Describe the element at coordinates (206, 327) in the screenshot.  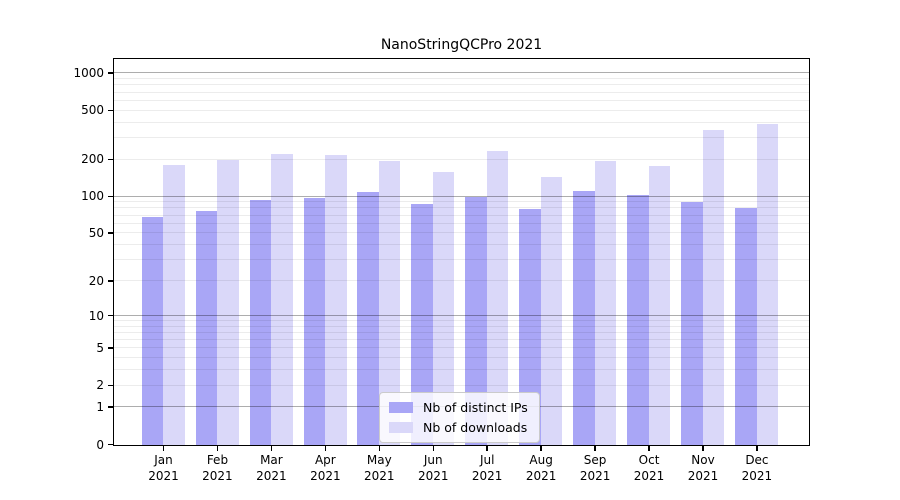
I see `bar-nb-of-distinct-ips-feb` at that location.